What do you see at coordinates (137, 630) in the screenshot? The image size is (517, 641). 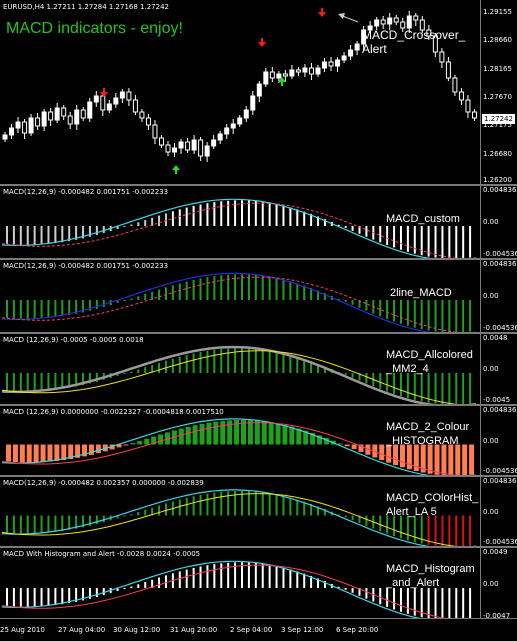 I see `time-tick-label: 30 Aug 12:00` at bounding box center [137, 630].